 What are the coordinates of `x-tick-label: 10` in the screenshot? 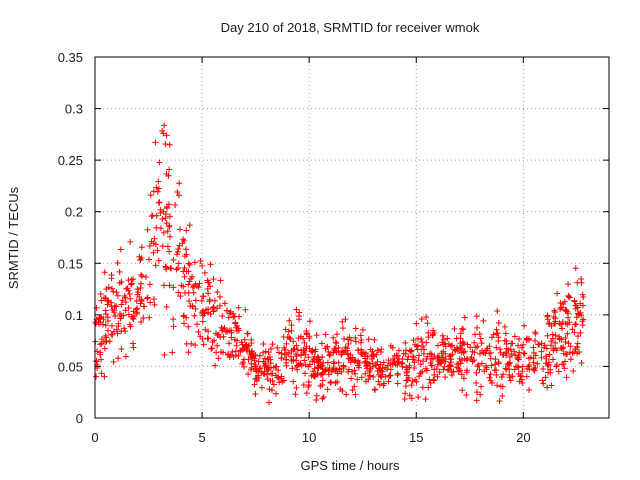 It's located at (309, 437).